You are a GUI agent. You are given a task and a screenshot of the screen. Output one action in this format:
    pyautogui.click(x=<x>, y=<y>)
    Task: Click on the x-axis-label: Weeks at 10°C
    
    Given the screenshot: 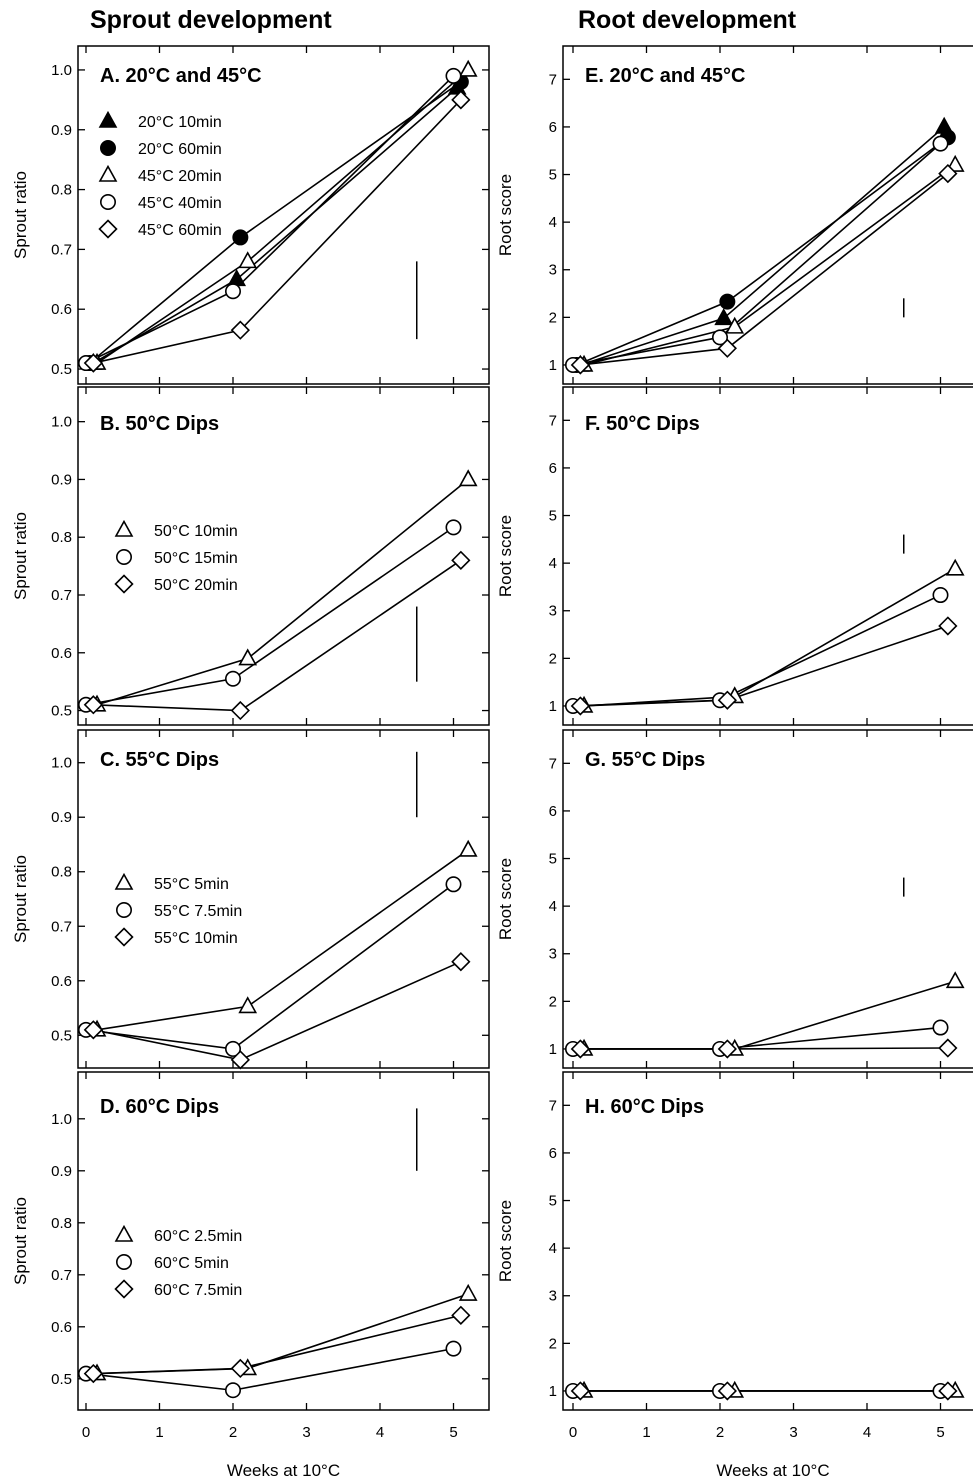 What is the action you would take?
    pyautogui.click(x=772, y=1470)
    